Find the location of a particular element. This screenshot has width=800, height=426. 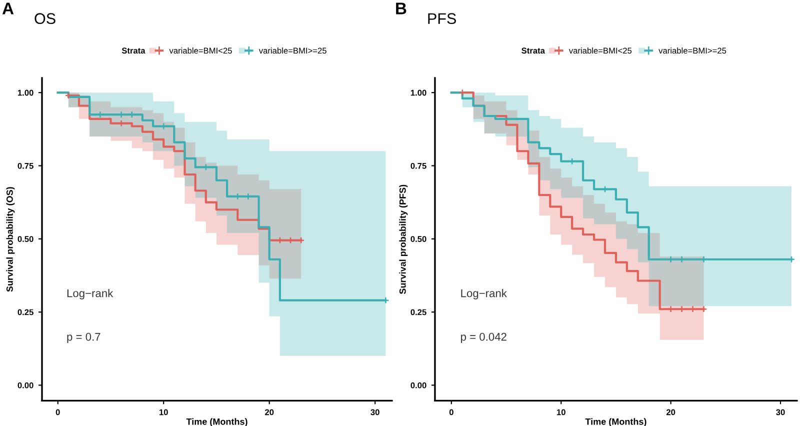

annotation: p = 0.7 is located at coordinates (83, 337).